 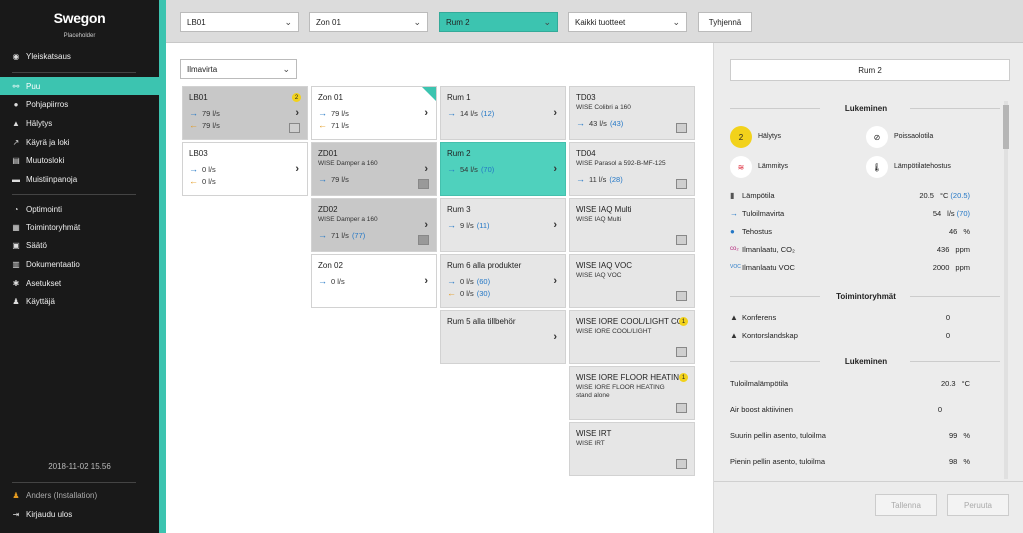 I want to click on filter-room-select: Rum 2 ⌄, so click(x=498, y=22).